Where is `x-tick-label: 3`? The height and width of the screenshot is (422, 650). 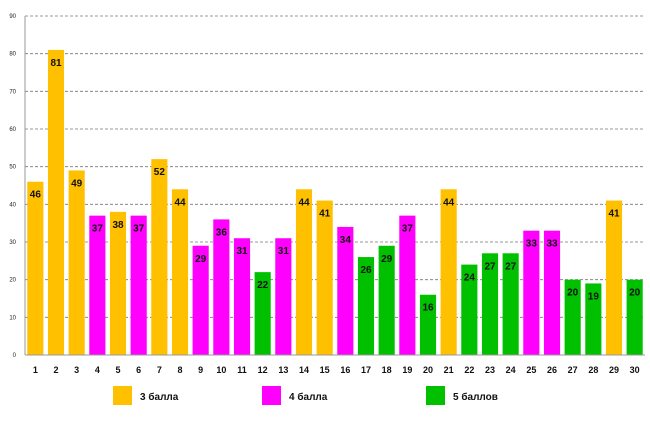
x-tick-label: 3 is located at coordinates (76, 370).